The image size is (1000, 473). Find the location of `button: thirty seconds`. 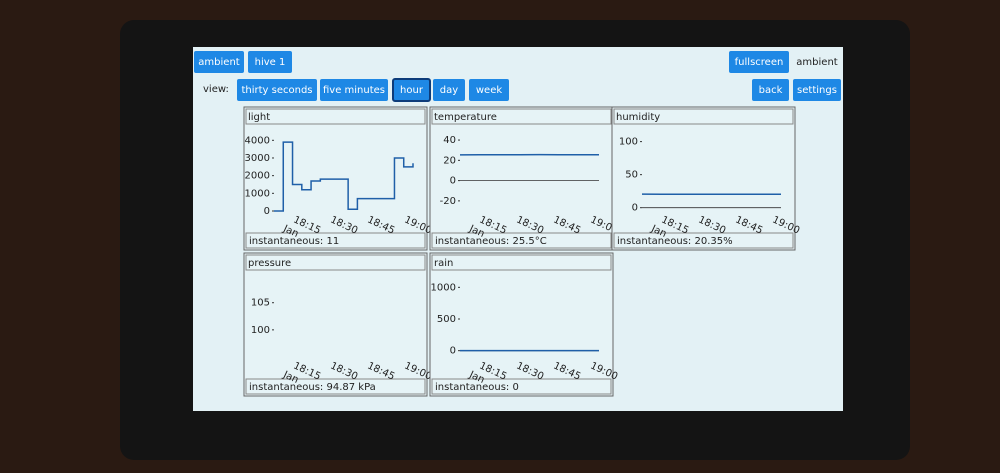

button: thirty seconds is located at coordinates (277, 90).